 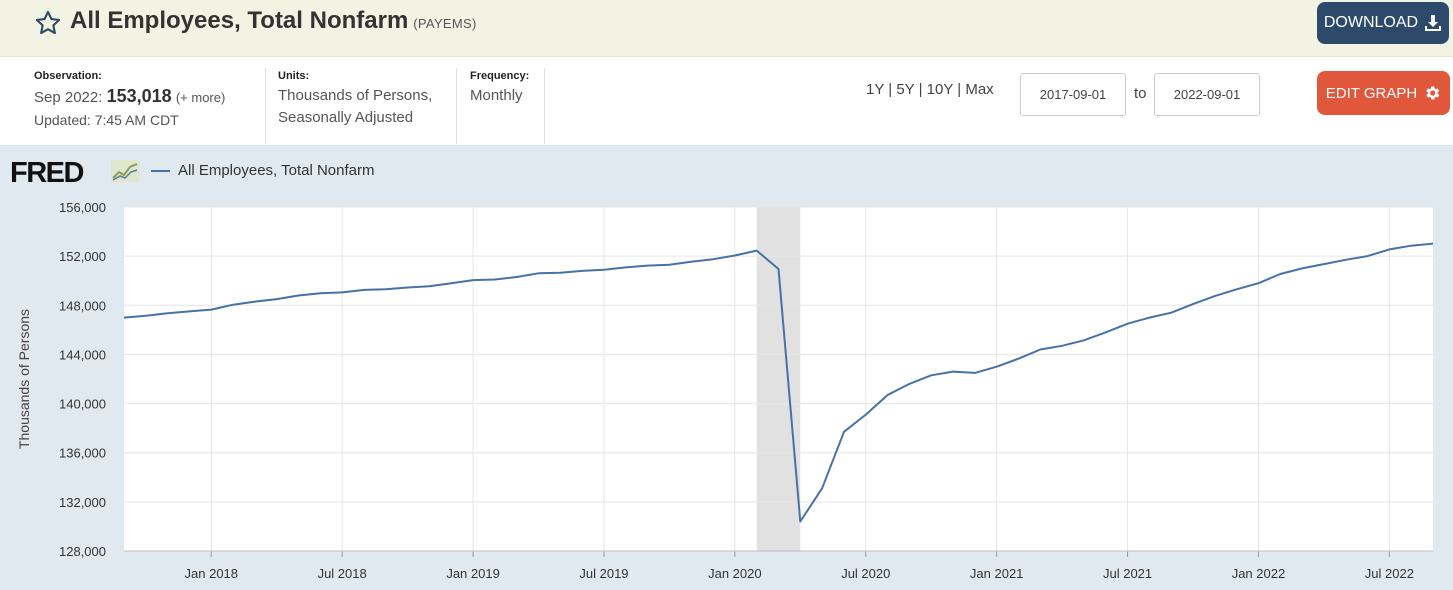 What do you see at coordinates (1259, 573) in the screenshot?
I see `x-tick-label: Jan 2022` at bounding box center [1259, 573].